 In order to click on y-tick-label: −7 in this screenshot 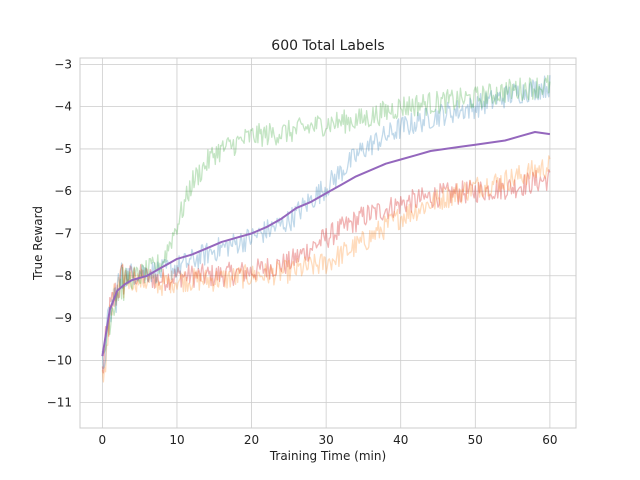, I will do `click(63, 233)`.